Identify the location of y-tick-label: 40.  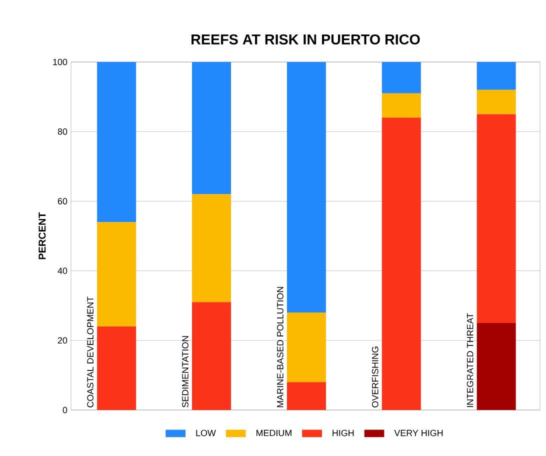
(63, 271).